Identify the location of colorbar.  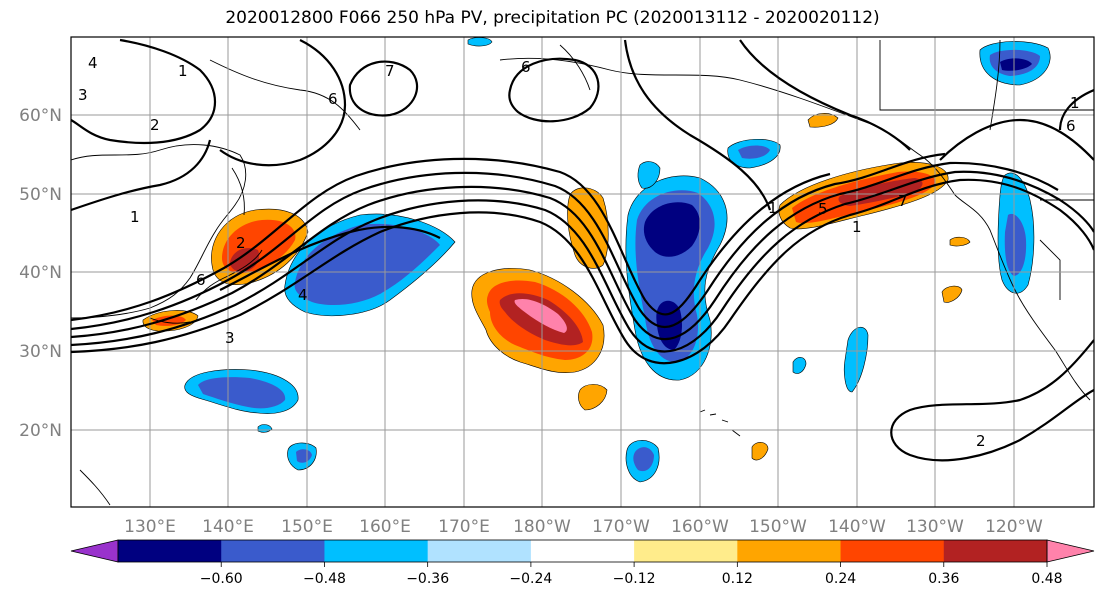
(582, 551).